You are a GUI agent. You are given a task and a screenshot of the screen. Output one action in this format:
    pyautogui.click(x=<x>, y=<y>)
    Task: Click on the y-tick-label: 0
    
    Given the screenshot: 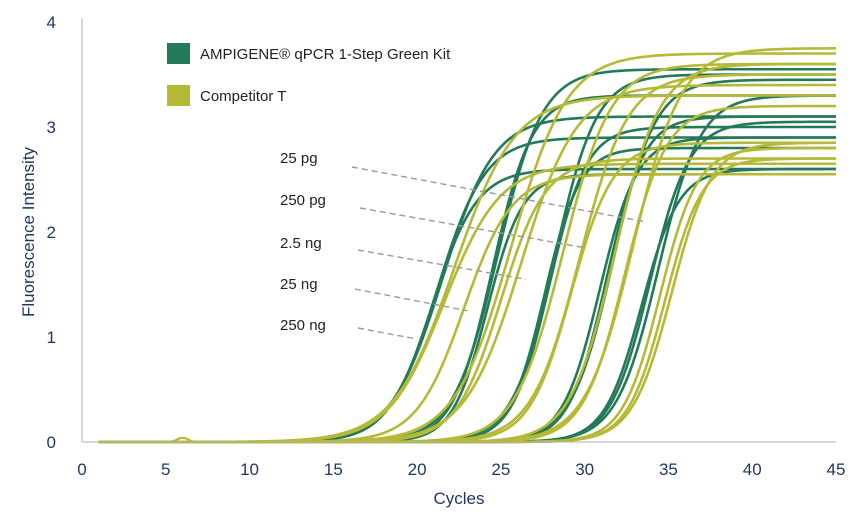 What is the action you would take?
    pyautogui.click(x=51, y=442)
    